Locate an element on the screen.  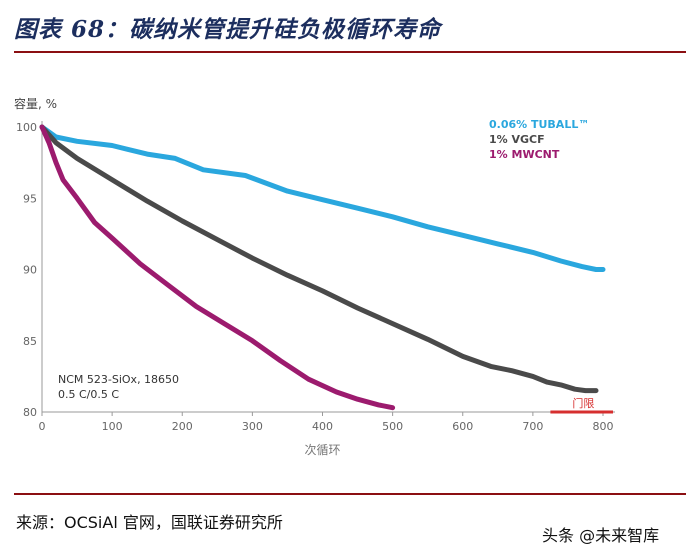
x-tick-label: 600 is located at coordinates (462, 426).